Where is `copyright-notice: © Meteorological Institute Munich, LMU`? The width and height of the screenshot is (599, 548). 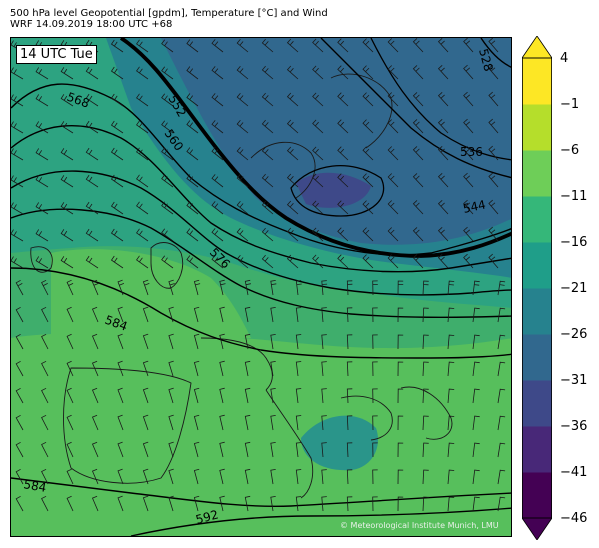
copyright-notice: © Meteorological Institute Munich, LMU is located at coordinates (419, 525).